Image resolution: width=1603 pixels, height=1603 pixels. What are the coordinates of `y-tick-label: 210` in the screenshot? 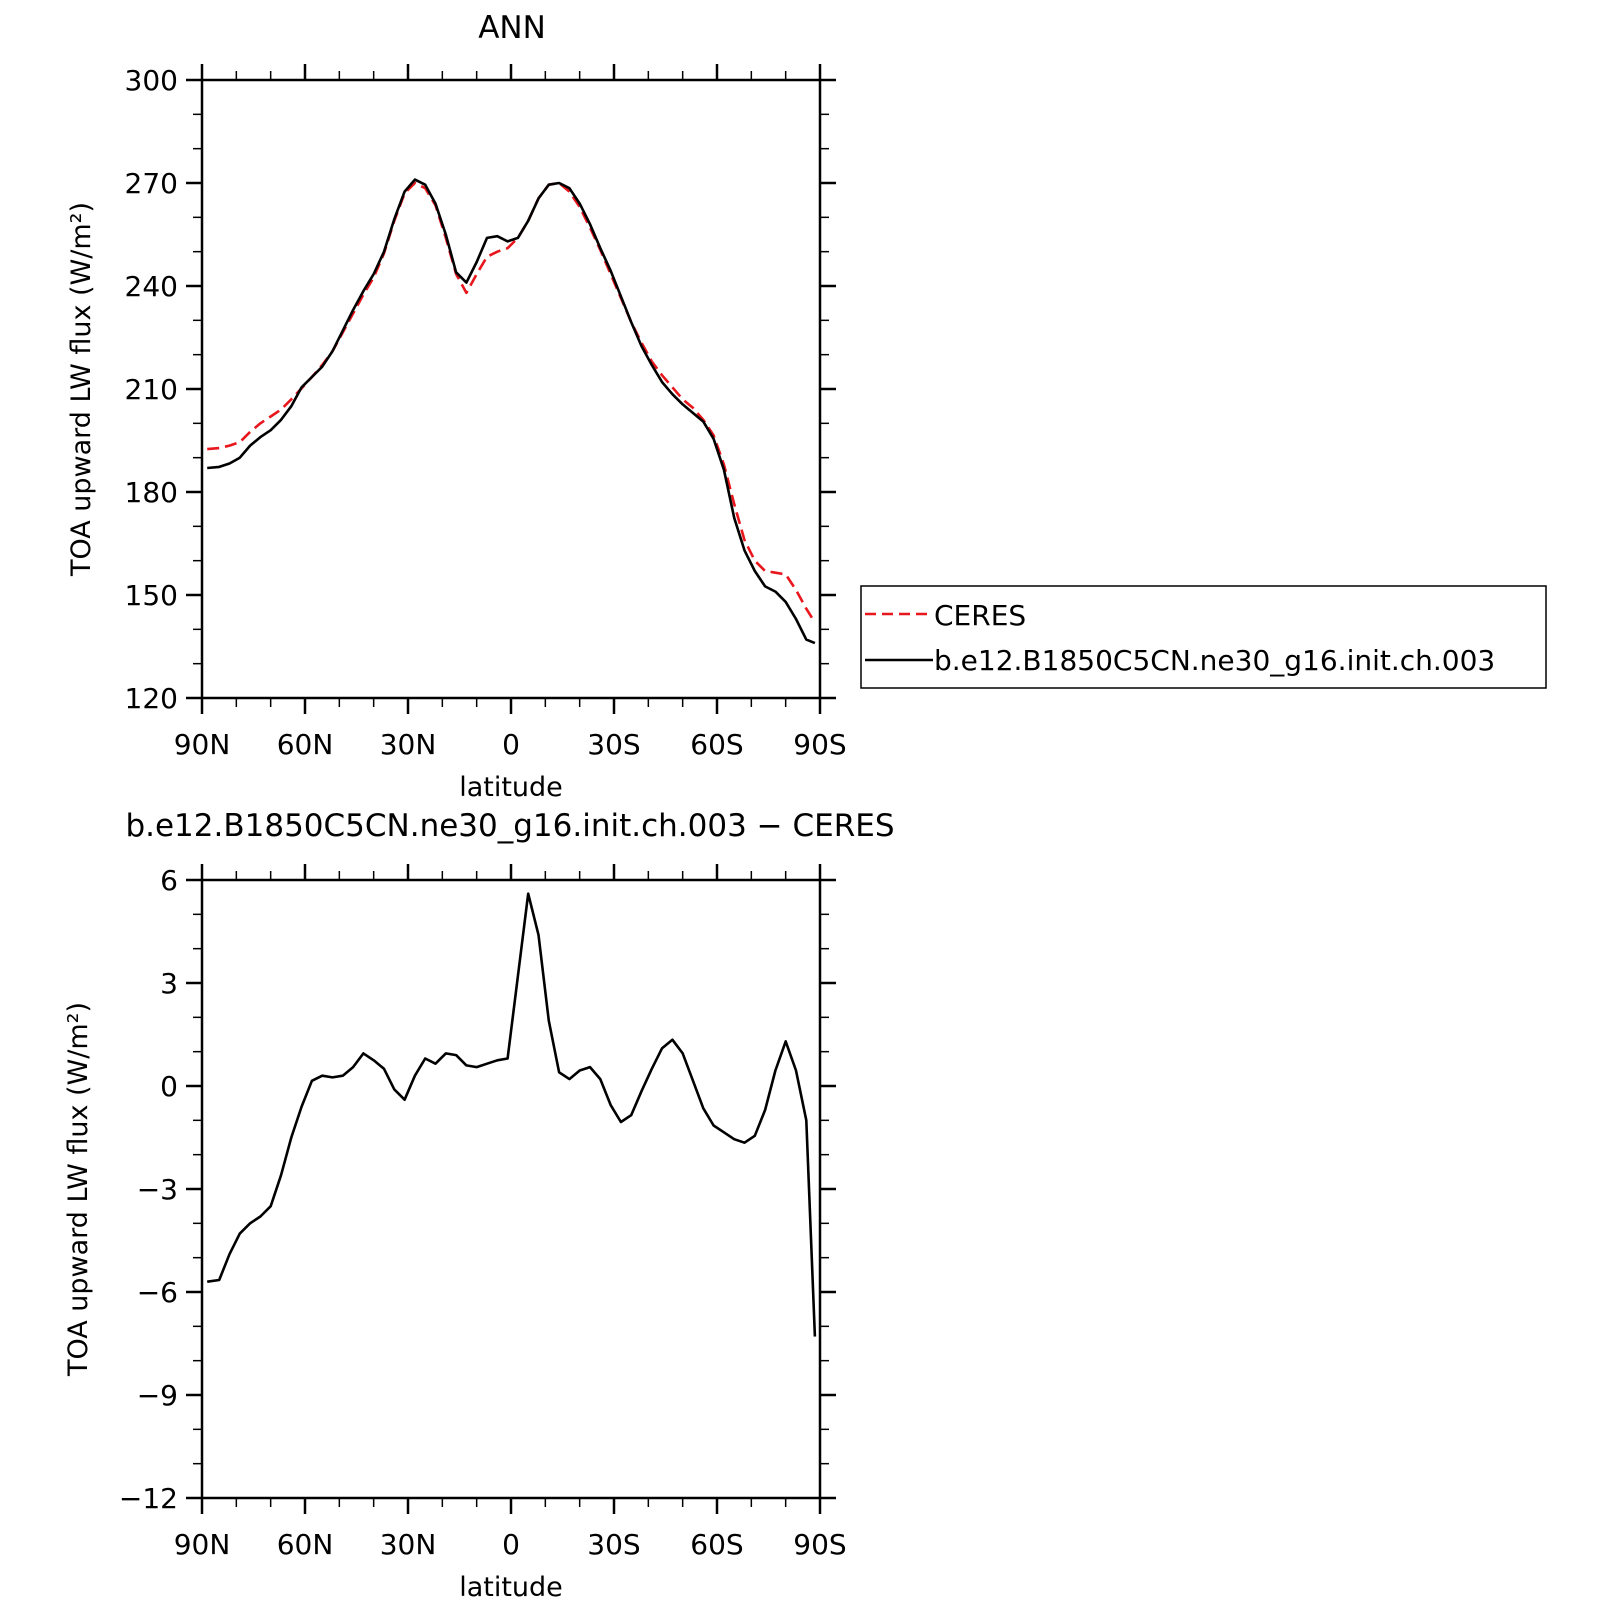 It's located at (151, 389).